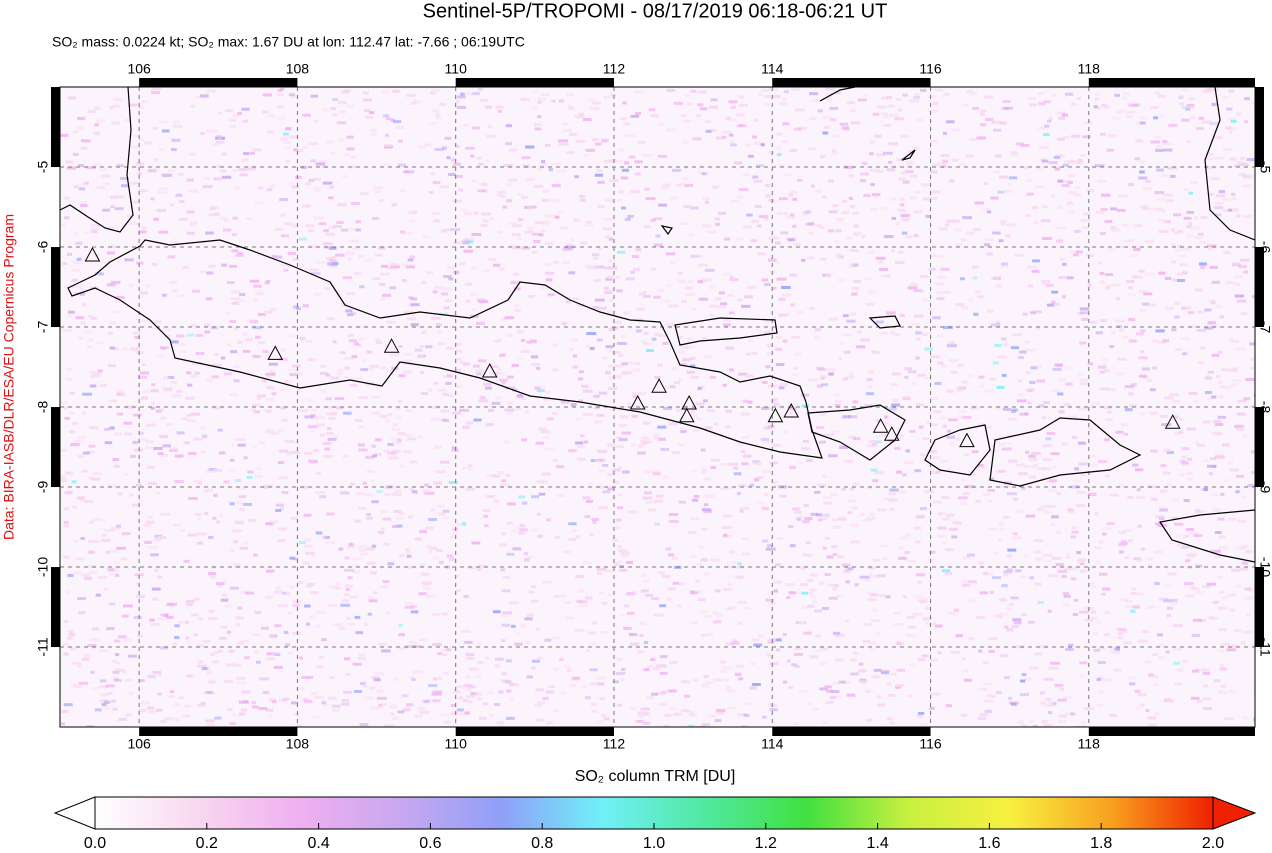 The image size is (1272, 853). I want to click on volcano, so click(489, 370).